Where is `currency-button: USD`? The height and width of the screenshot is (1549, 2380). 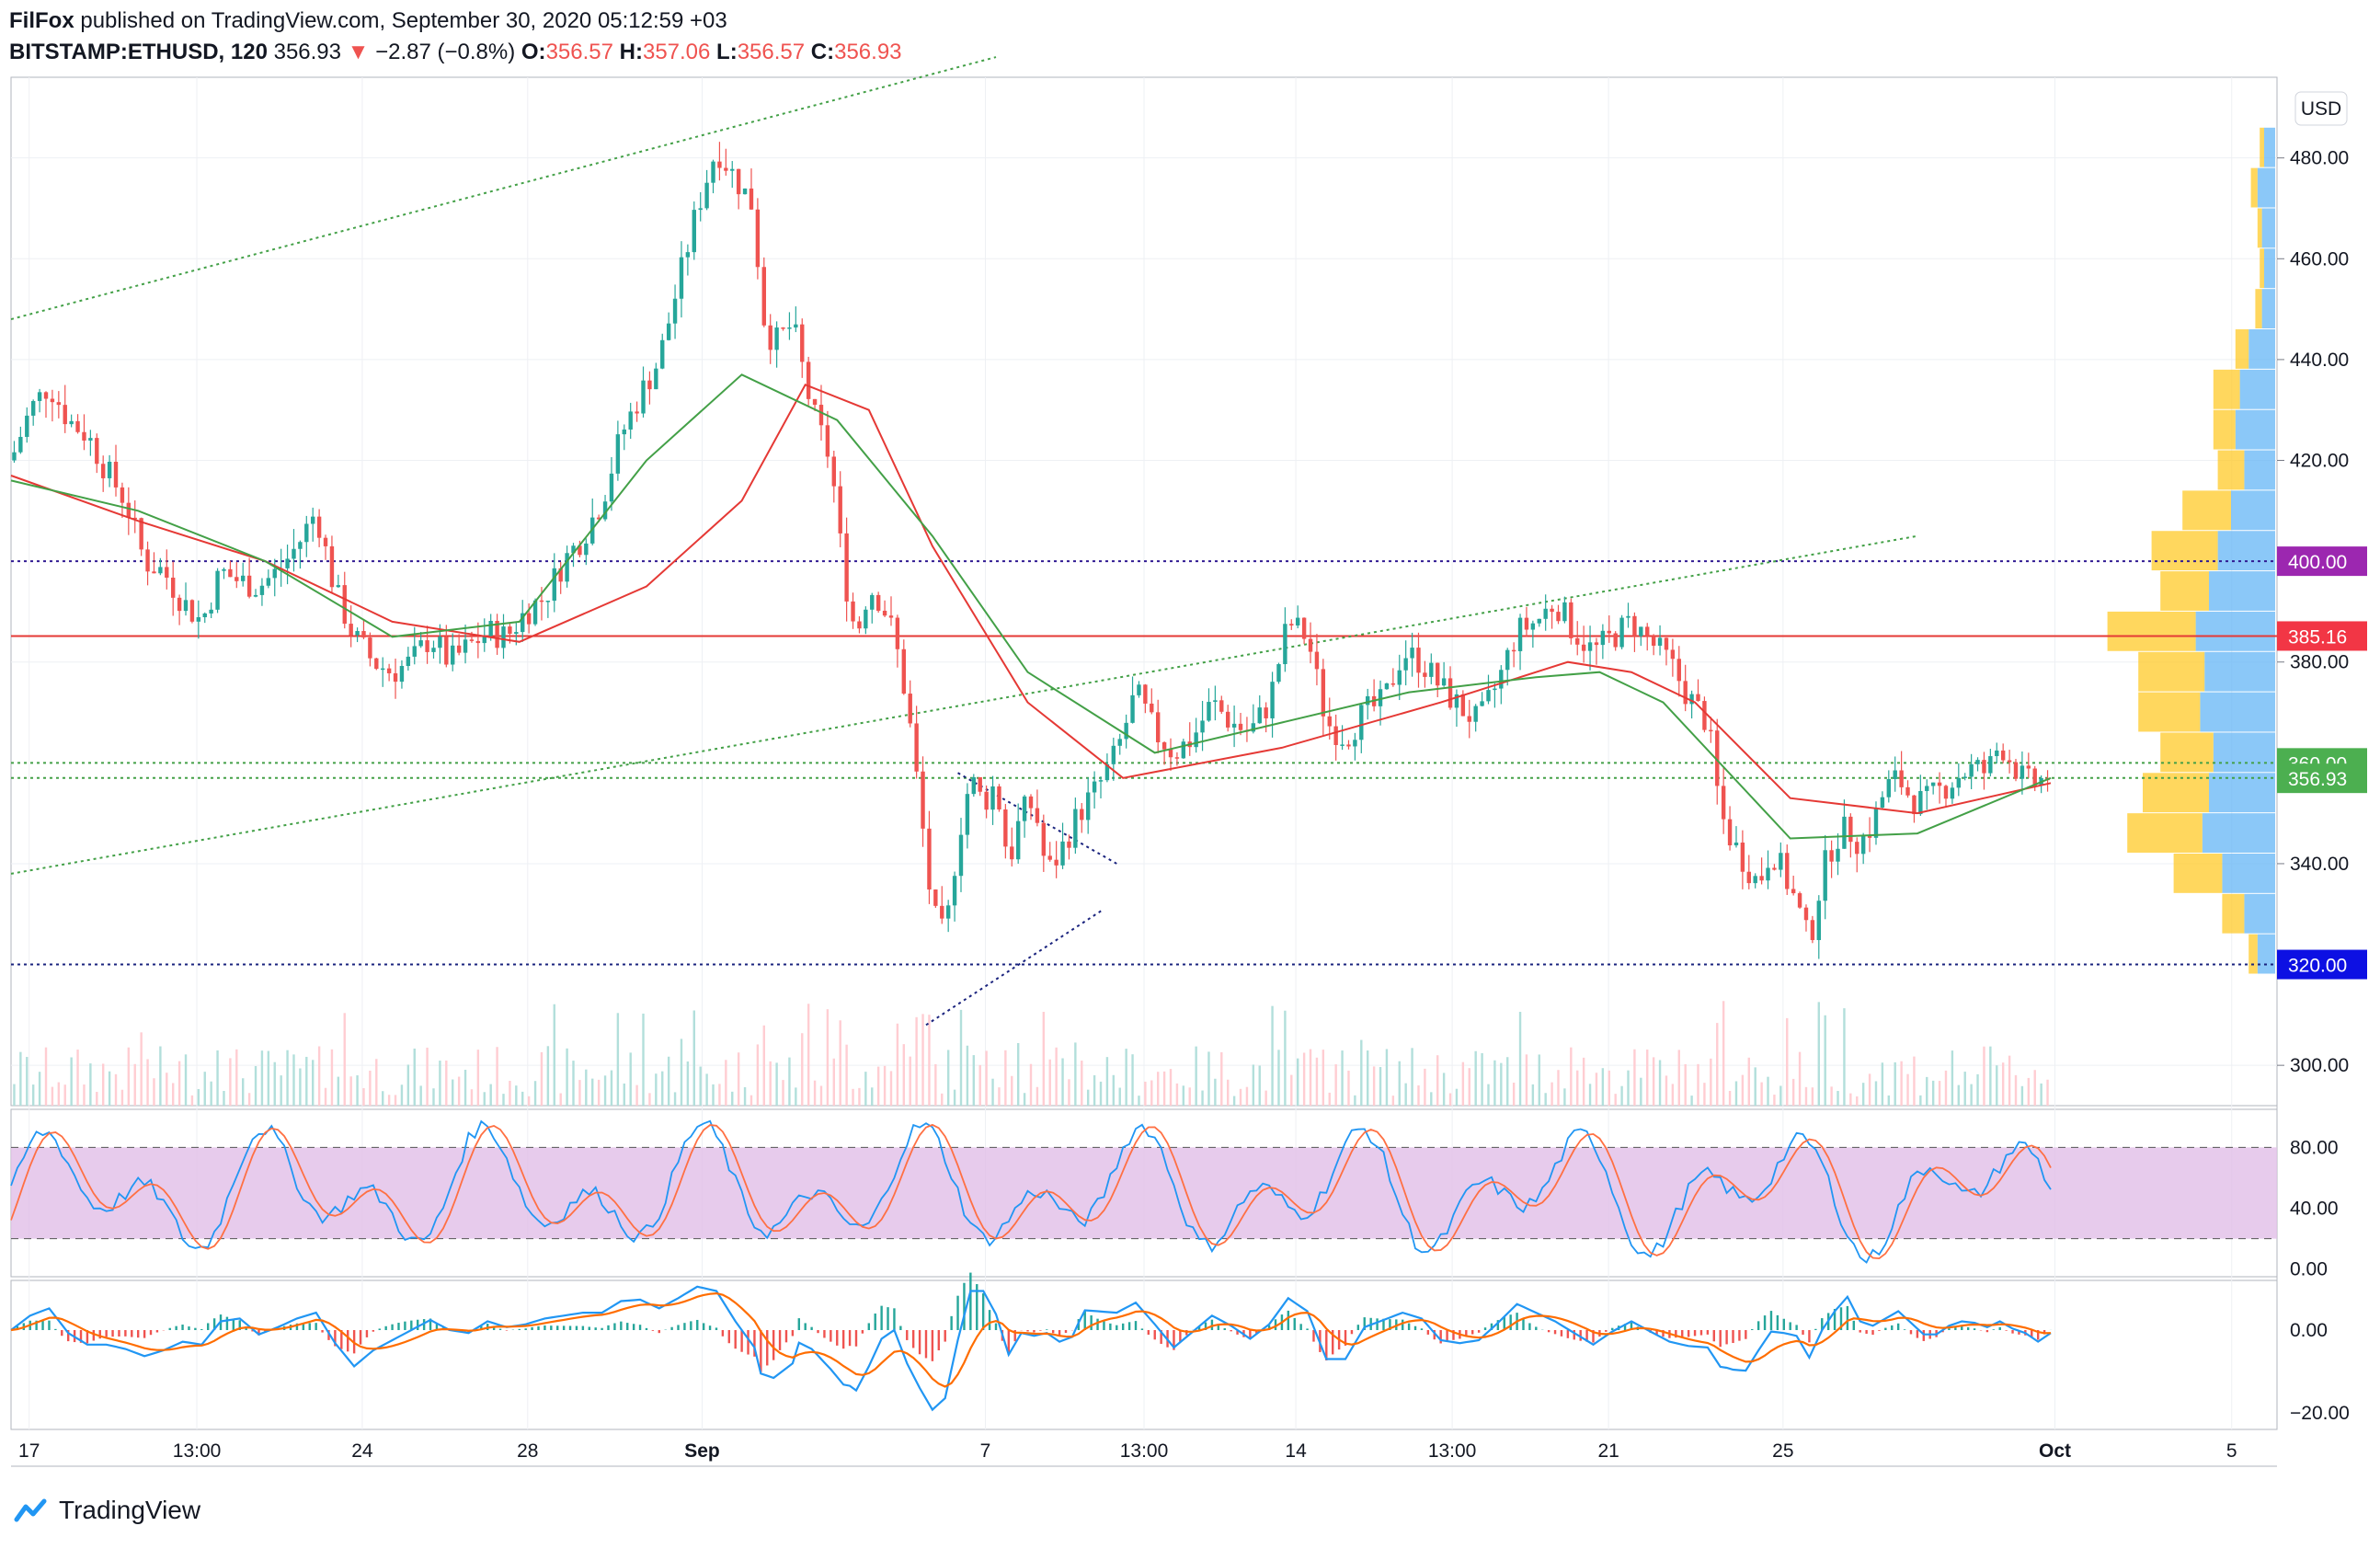
currency-button: USD is located at coordinates (2321, 109).